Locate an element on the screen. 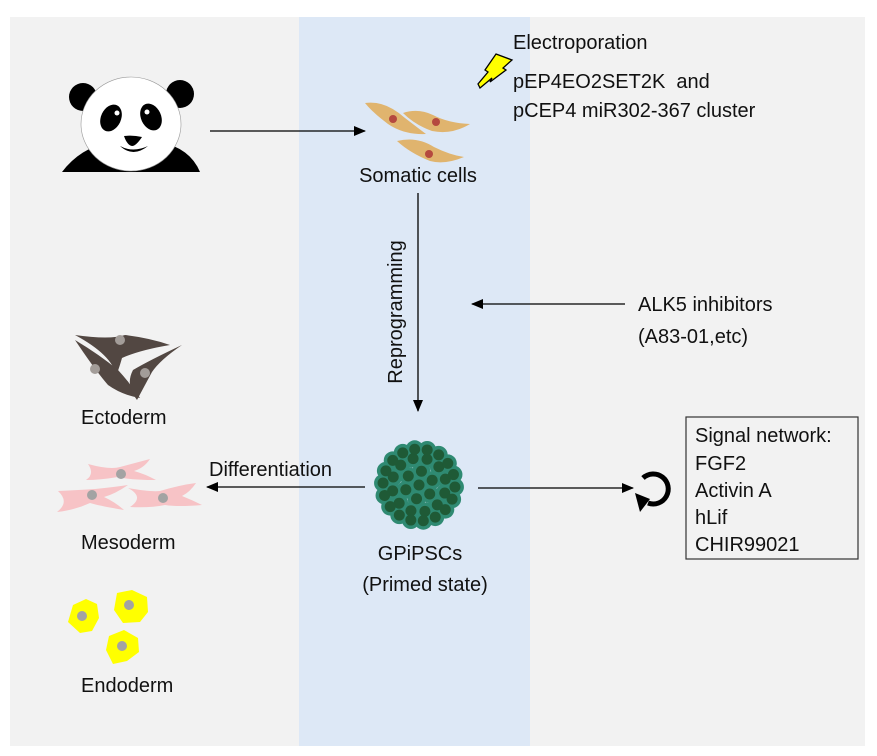 Image resolution: width=877 pixels, height=756 pixels. ectoderm-label: Ectoderm is located at coordinates (124, 418).